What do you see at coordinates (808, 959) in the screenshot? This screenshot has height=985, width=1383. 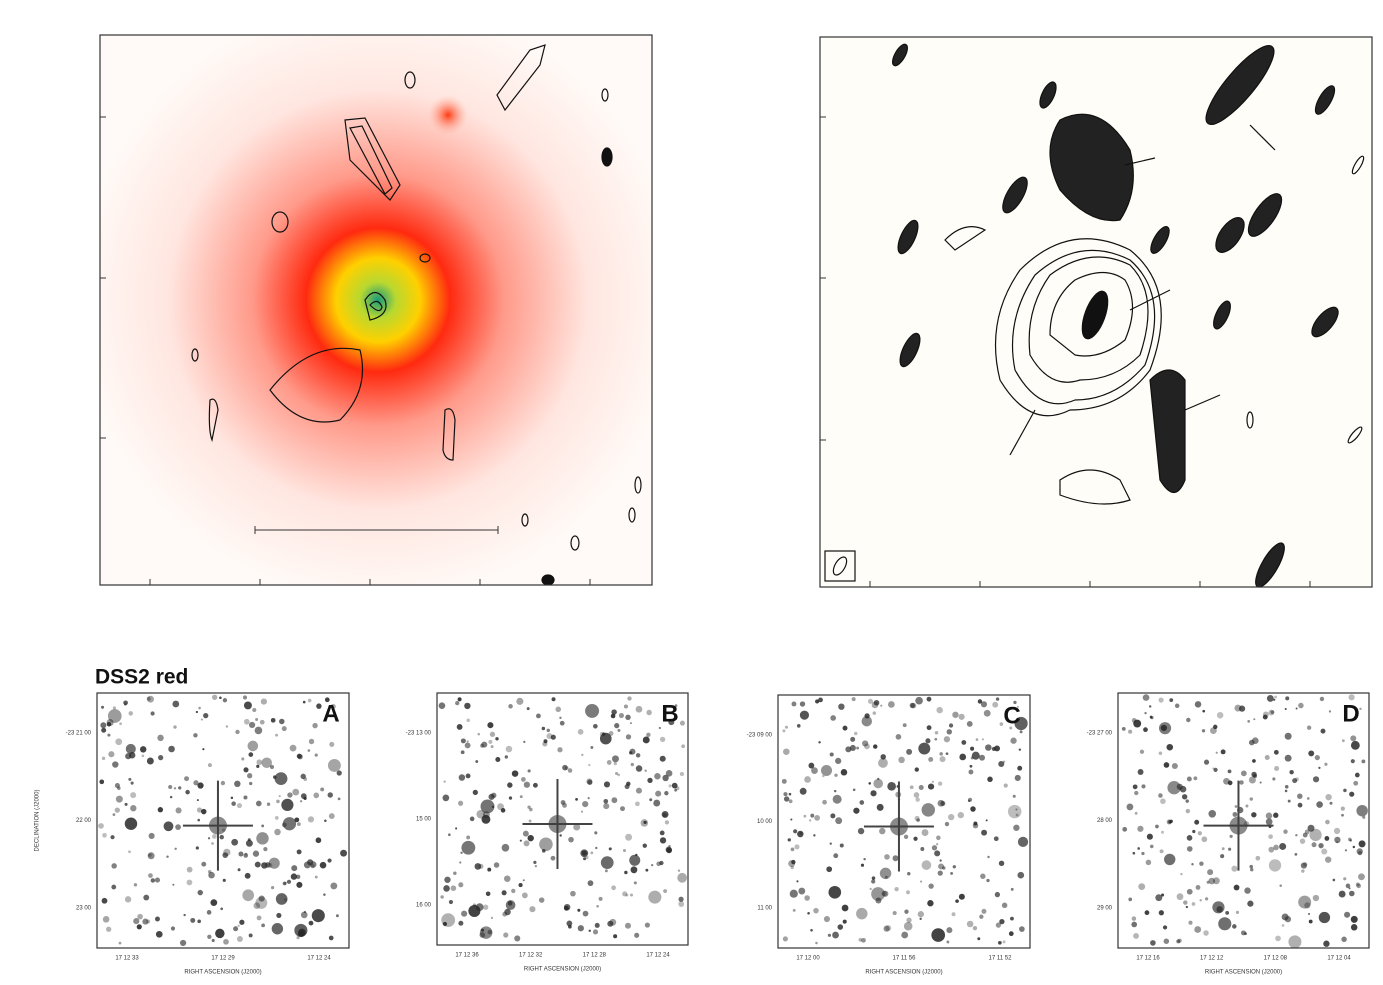 I see `x-tick-label: 17 12 00` at bounding box center [808, 959].